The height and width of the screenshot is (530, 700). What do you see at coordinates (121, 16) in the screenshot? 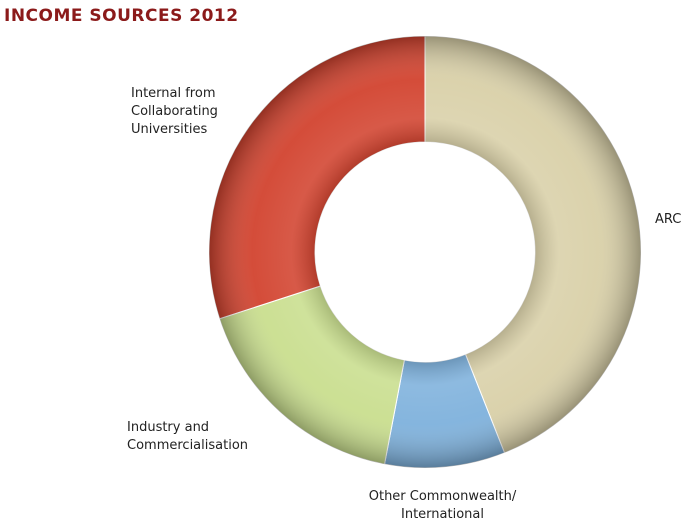
I see `chart-title: INCOME SOURCES 2012` at bounding box center [121, 16].